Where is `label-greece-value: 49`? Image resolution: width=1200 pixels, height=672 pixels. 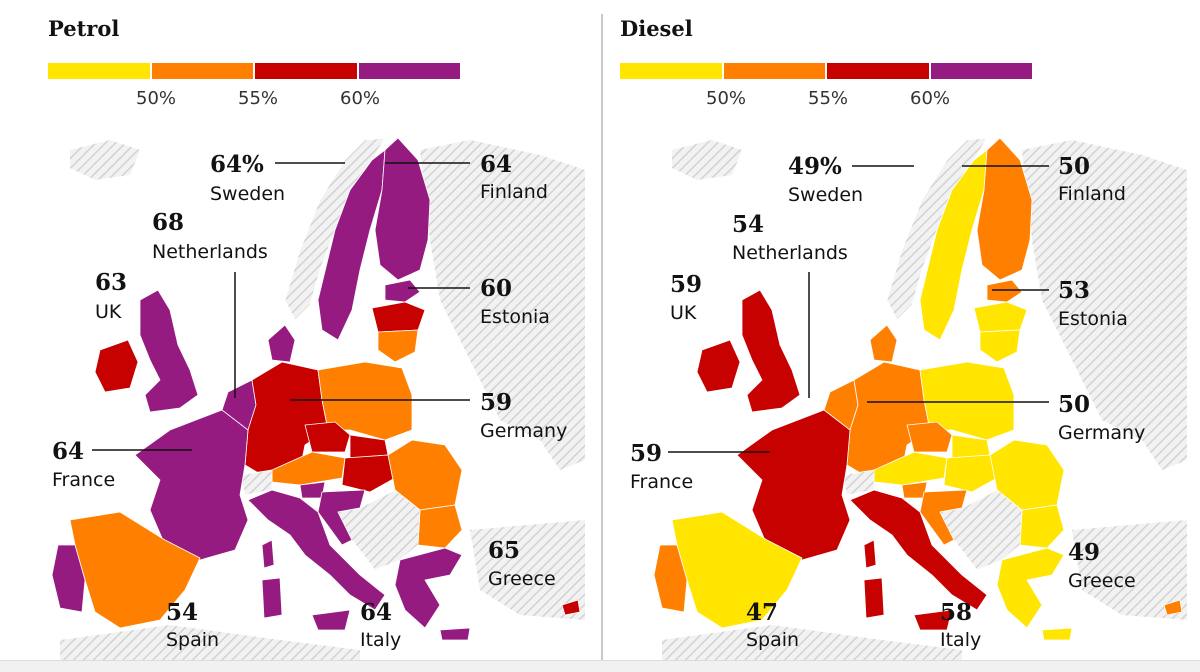 label-greece-value: 49 is located at coordinates (1084, 552).